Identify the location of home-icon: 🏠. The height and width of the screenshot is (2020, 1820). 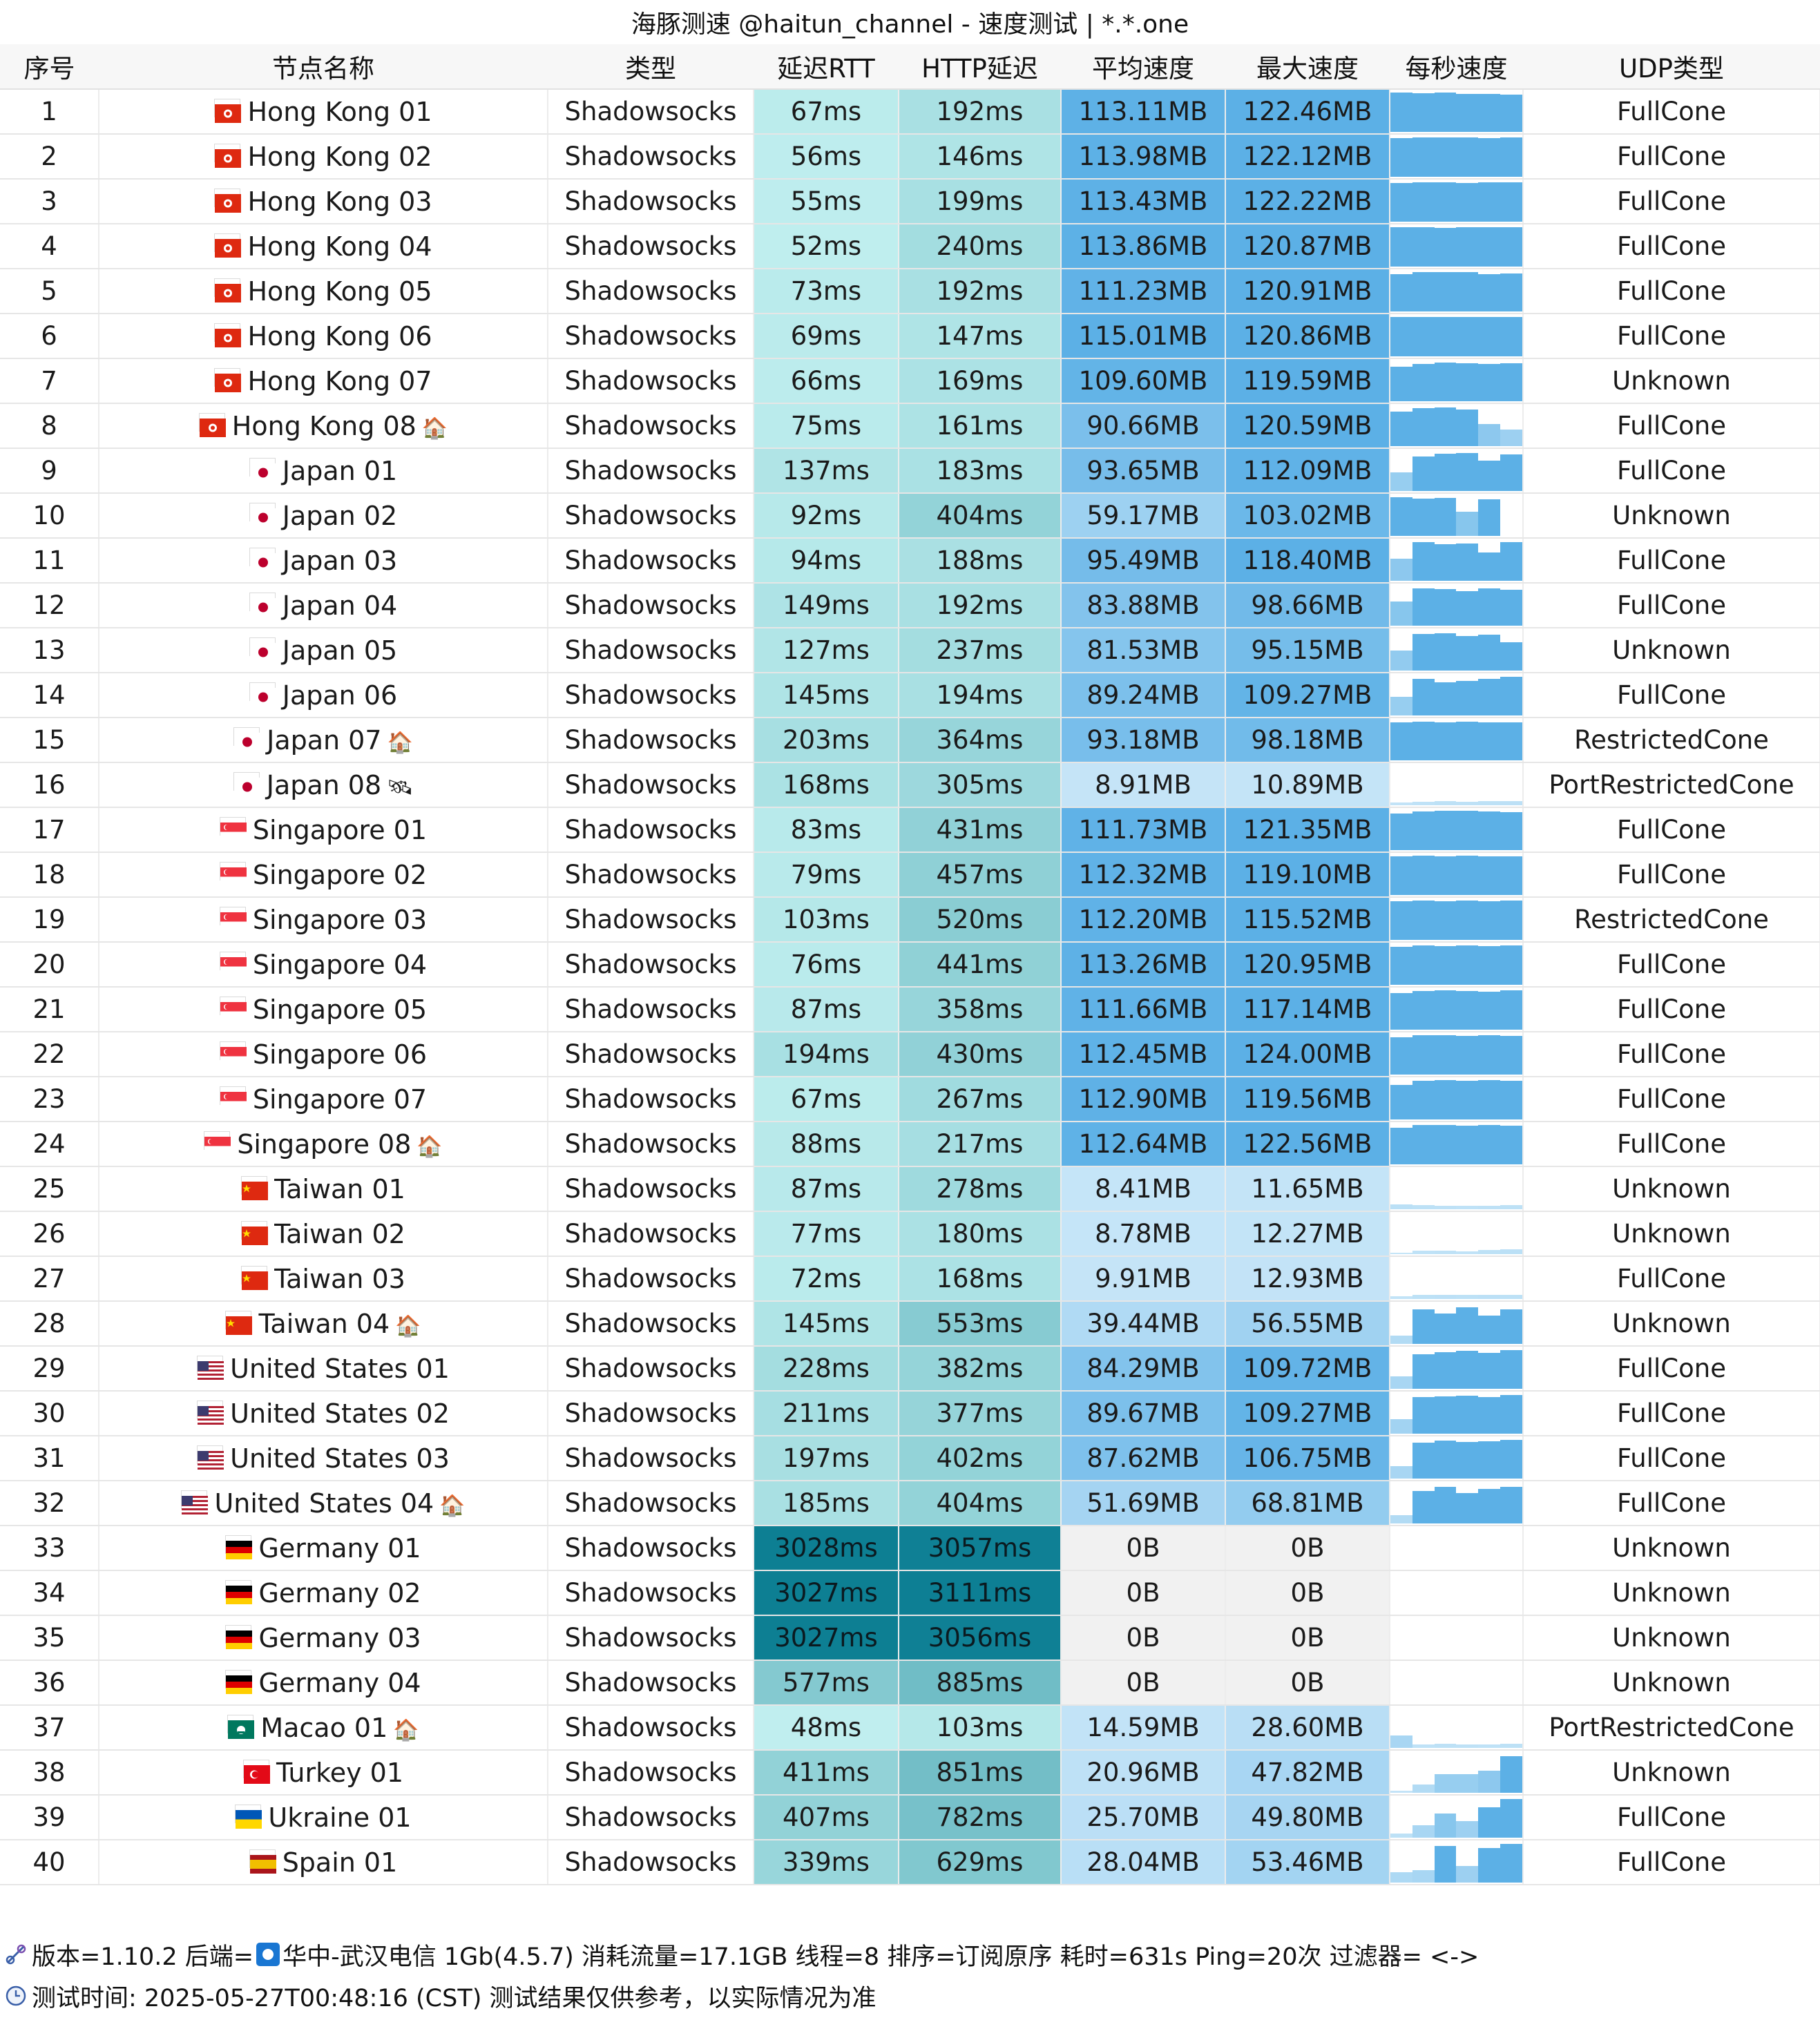
(429, 1146).